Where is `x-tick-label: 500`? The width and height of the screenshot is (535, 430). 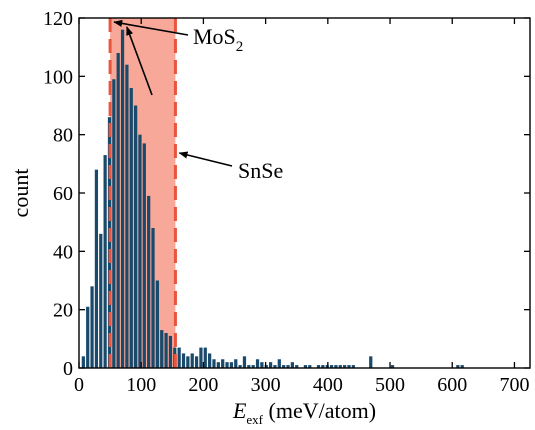
x-tick-label: 500 is located at coordinates (390, 385).